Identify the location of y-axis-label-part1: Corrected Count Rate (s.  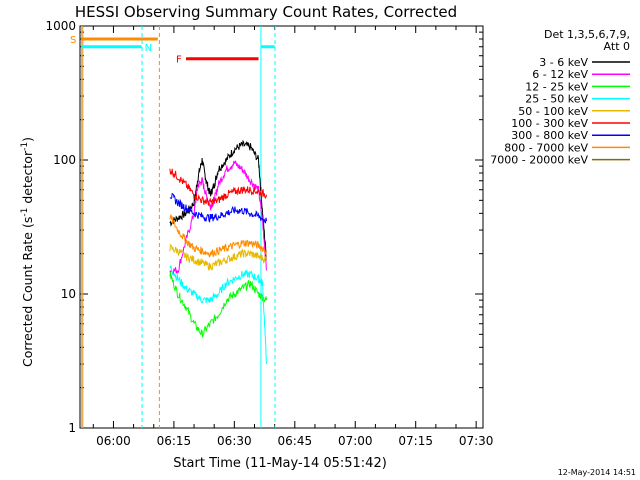
(27, 292).